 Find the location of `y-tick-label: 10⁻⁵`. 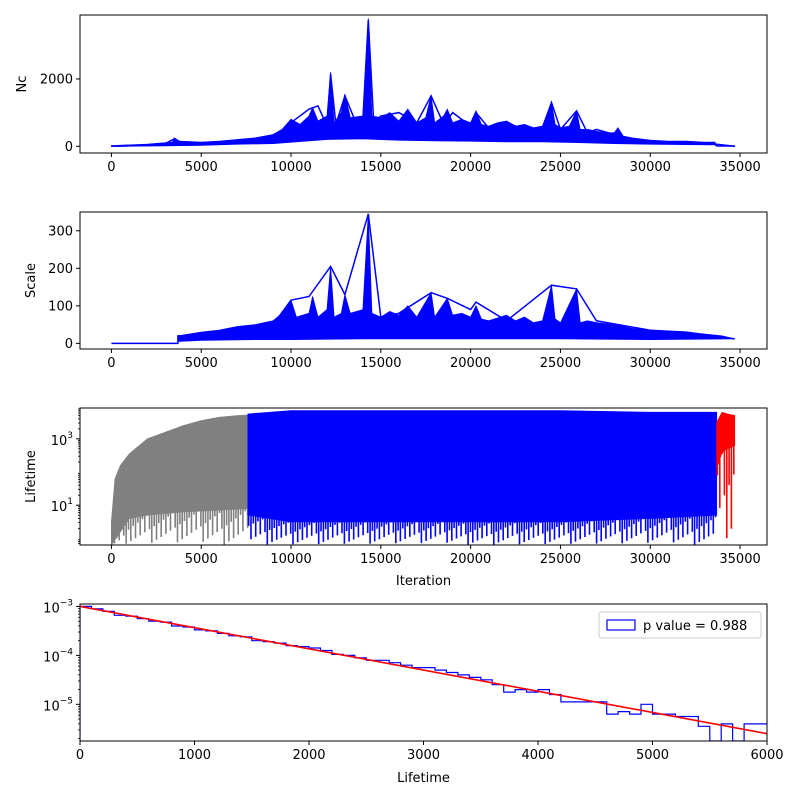

y-tick-label: 10⁻⁵ is located at coordinates (58, 705).